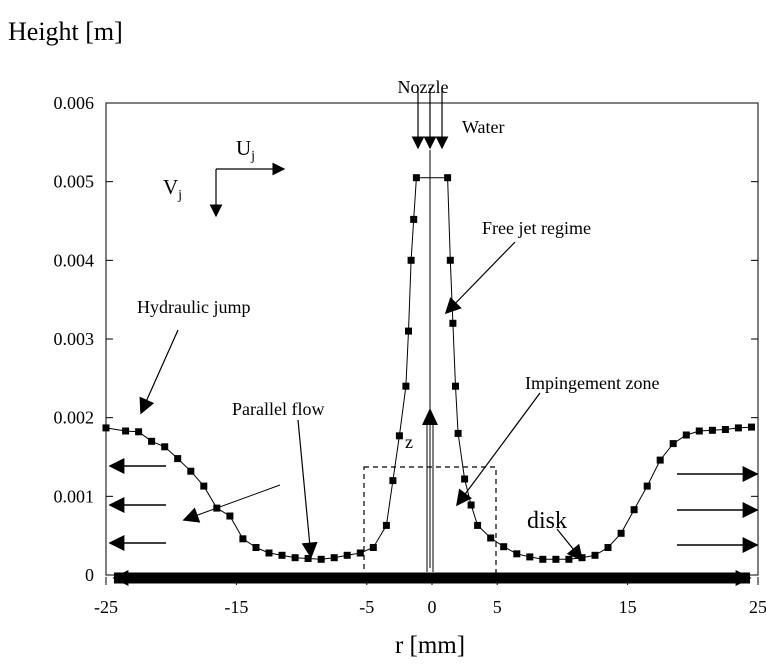  I want to click on vj-label: Vj, so click(172, 189).